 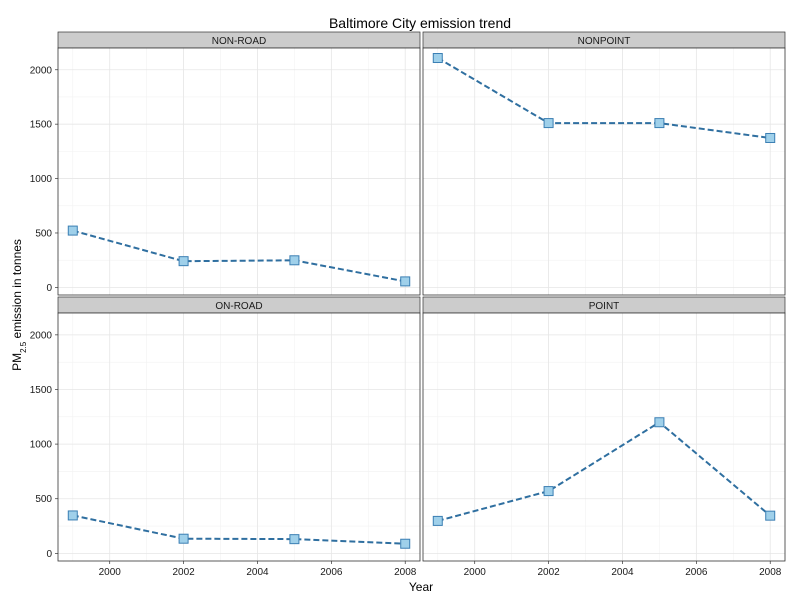 I want to click on y-axis-title: PM2.5 emission in tonnes, so click(x=19, y=305).